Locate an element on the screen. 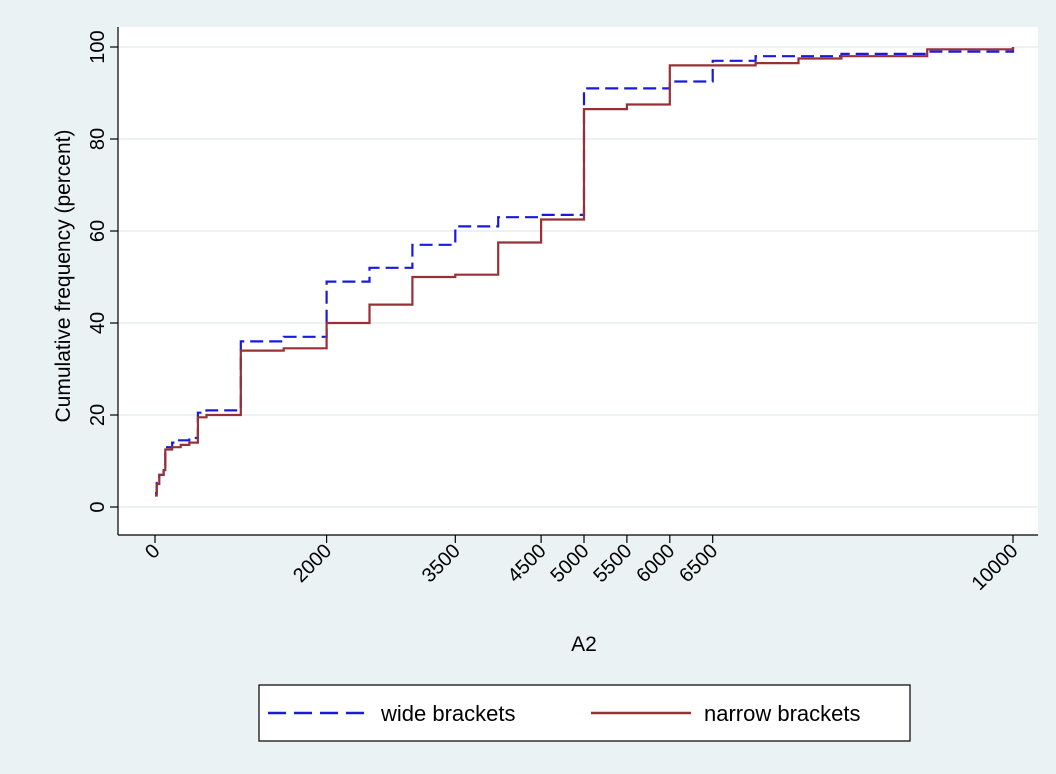  ytick-label-40: 40 is located at coordinates (98, 323).